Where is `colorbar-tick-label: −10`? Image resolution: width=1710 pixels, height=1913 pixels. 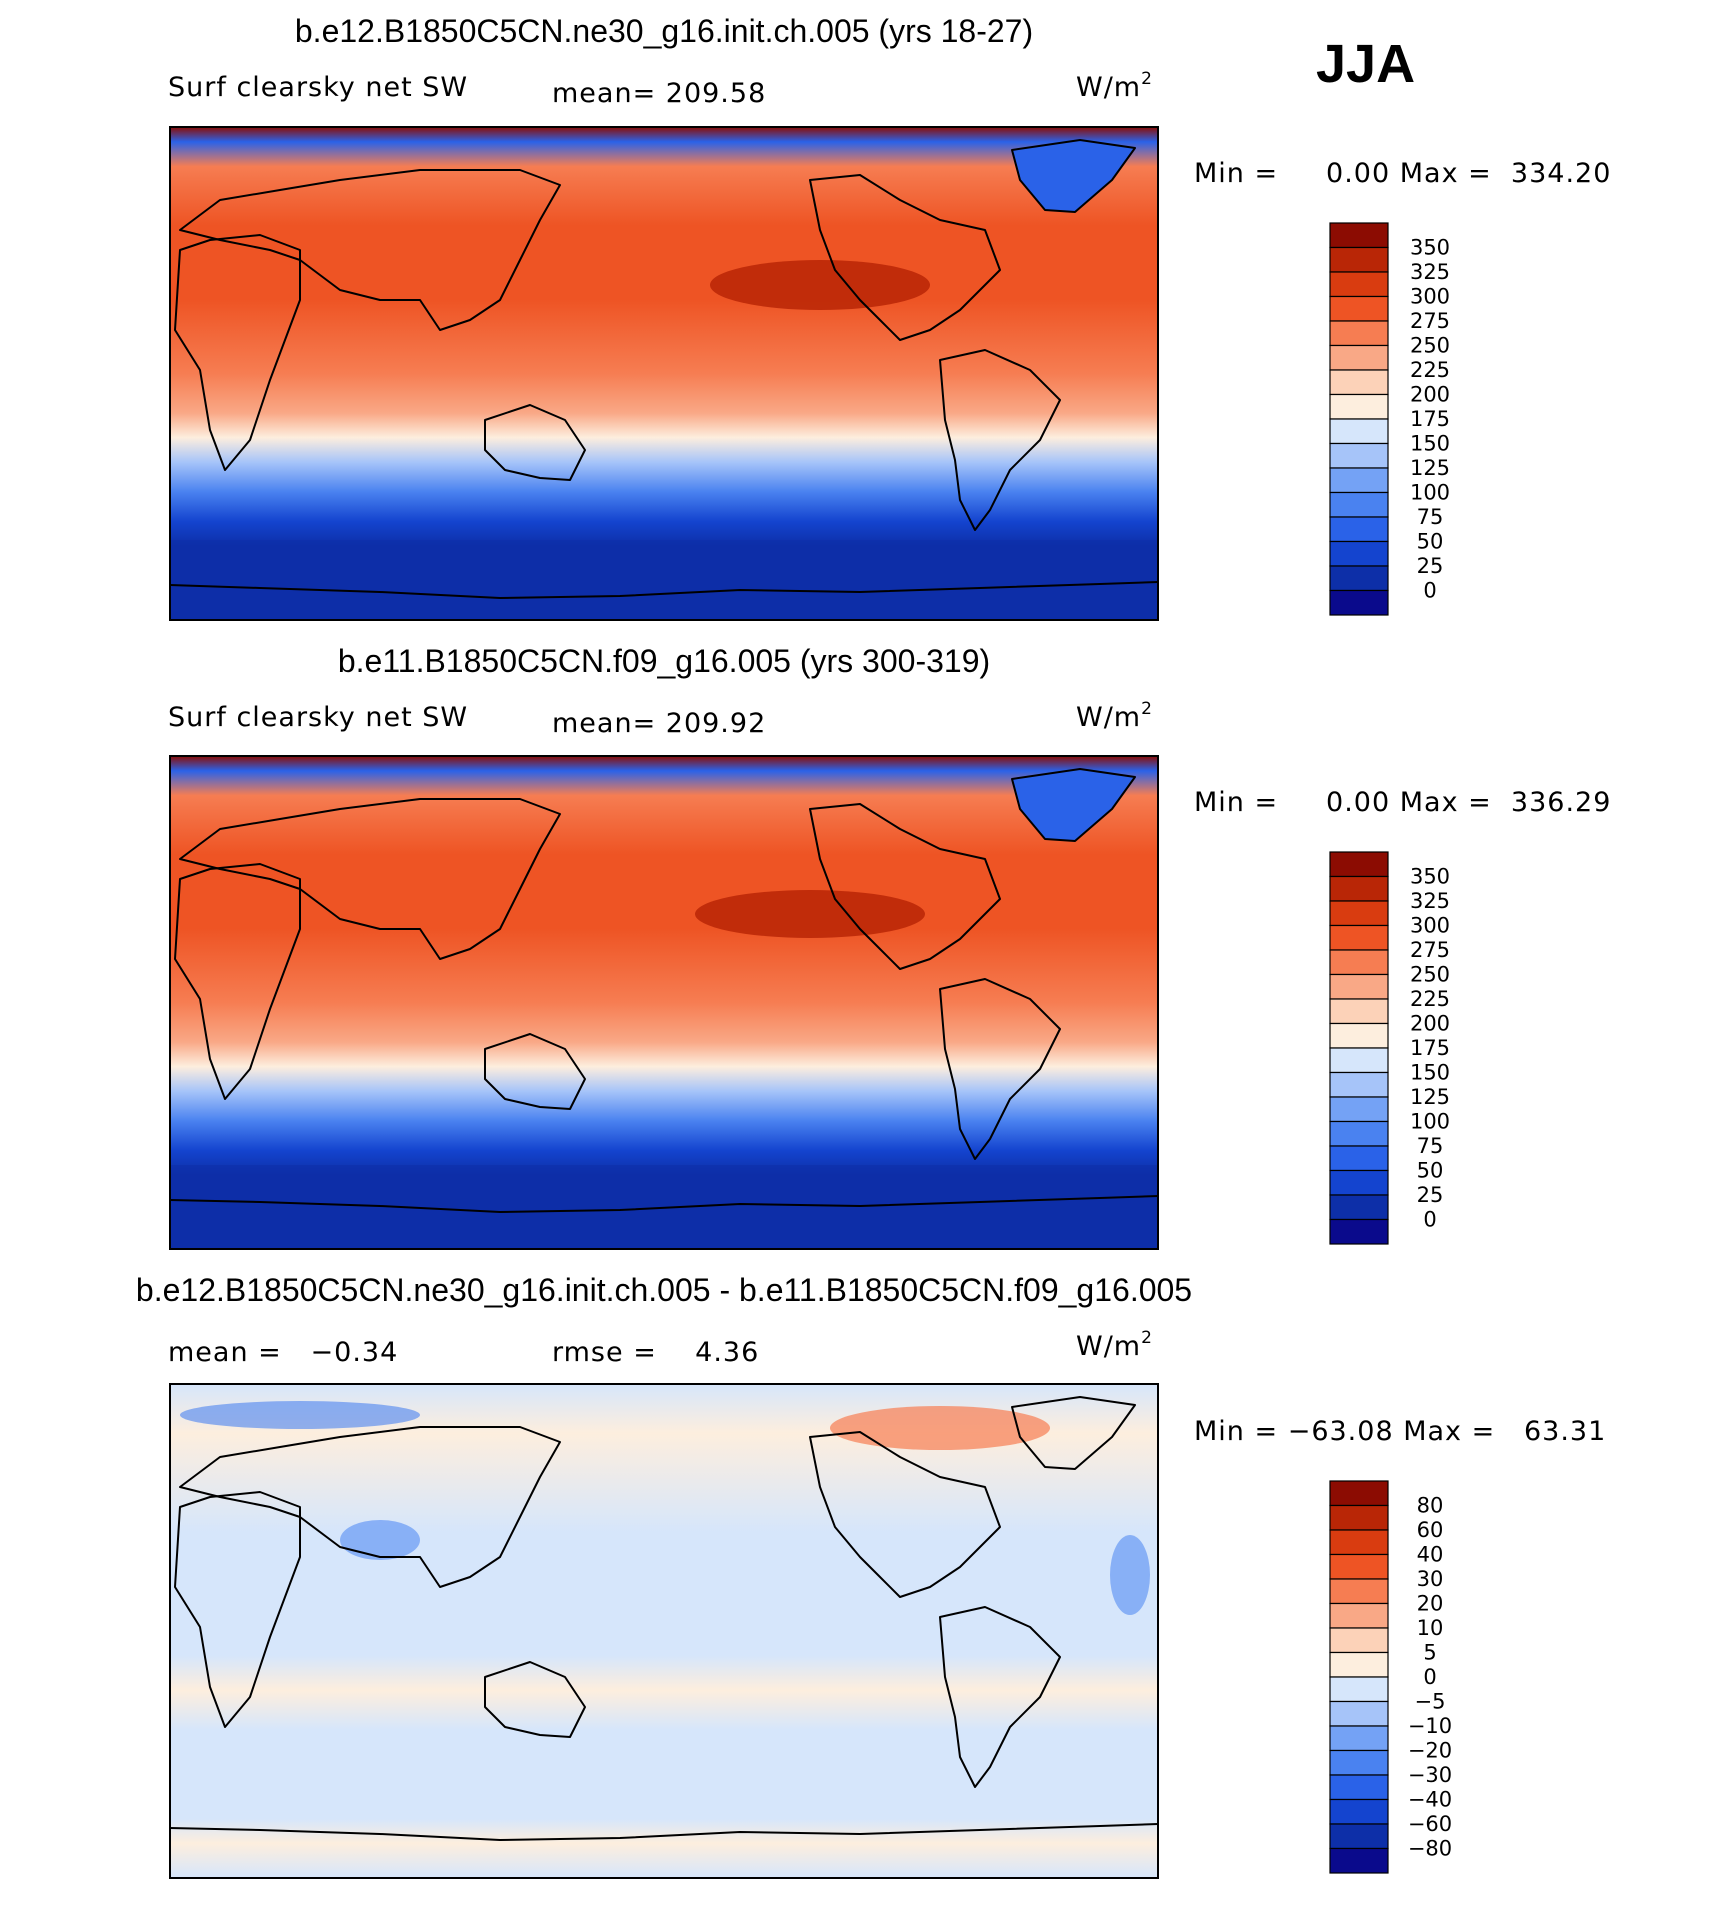 colorbar-tick-label: −10 is located at coordinates (1430, 1726).